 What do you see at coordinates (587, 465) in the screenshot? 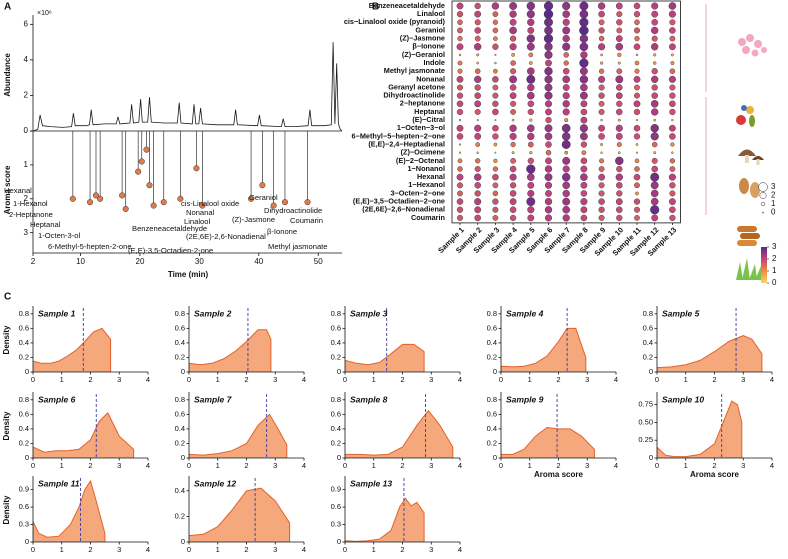
I see `x-tick-label: 3` at bounding box center [587, 465].